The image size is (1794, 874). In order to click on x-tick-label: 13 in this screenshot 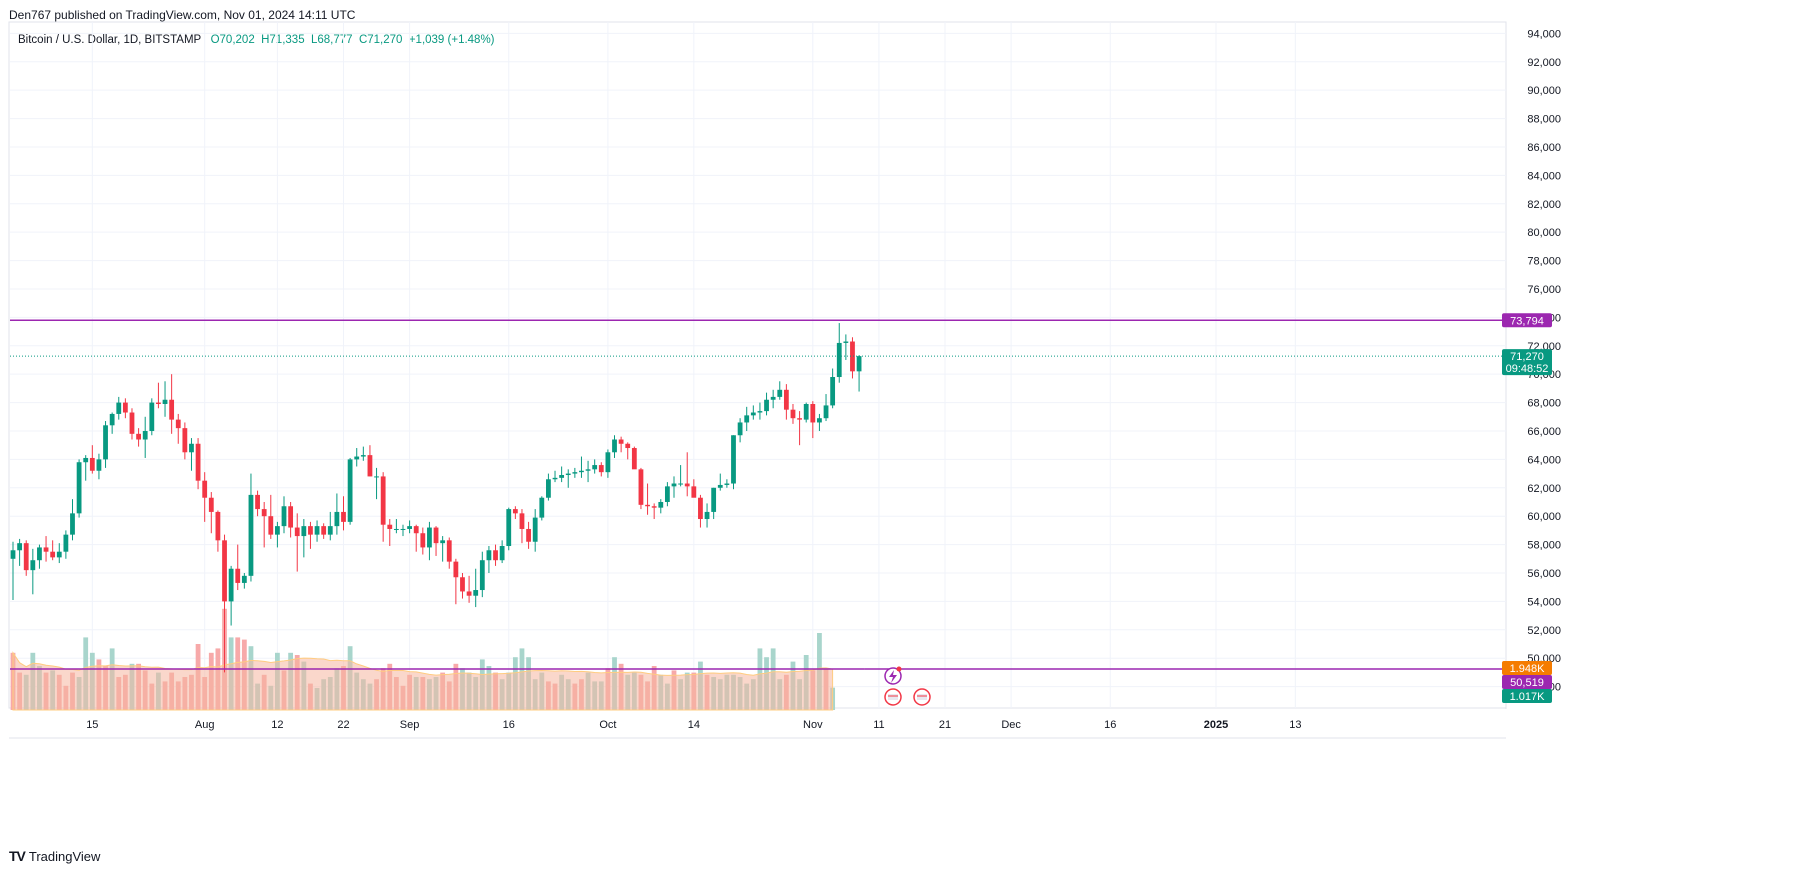, I will do `click(1295, 725)`.